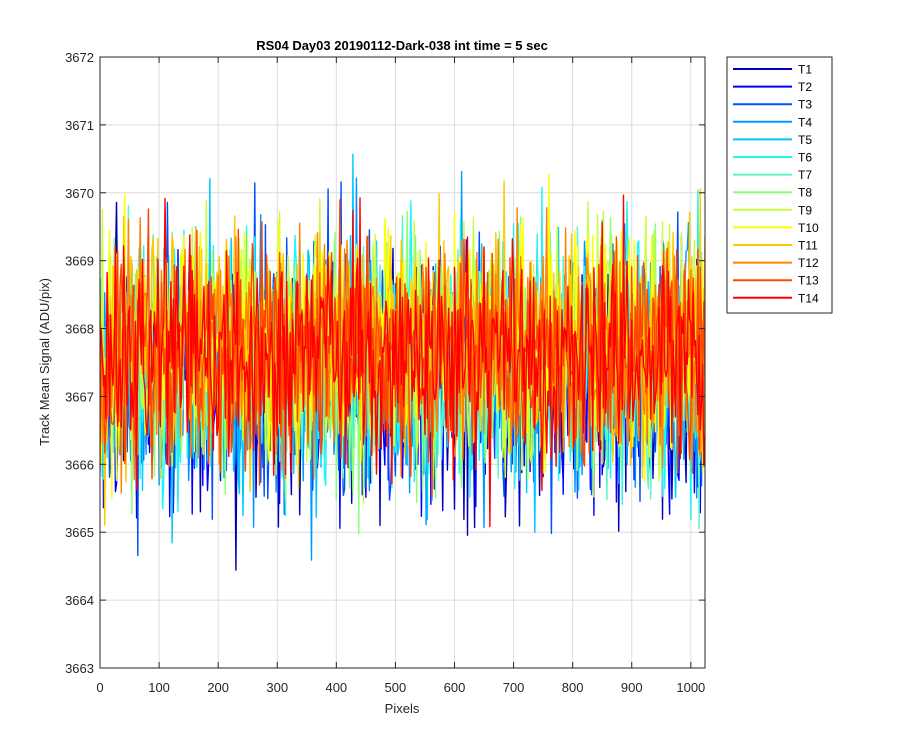 The width and height of the screenshot is (900, 750). Describe the element at coordinates (402, 708) in the screenshot. I see `x-axis-label: Pixels` at that location.